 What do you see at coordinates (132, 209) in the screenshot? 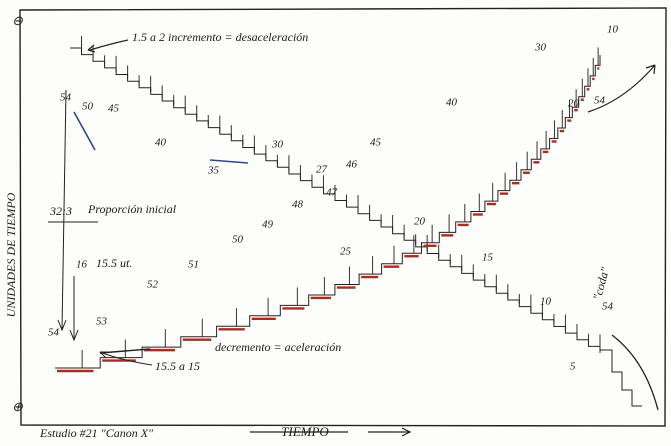
I see `proportion-note: Proporción inicial` at bounding box center [132, 209].